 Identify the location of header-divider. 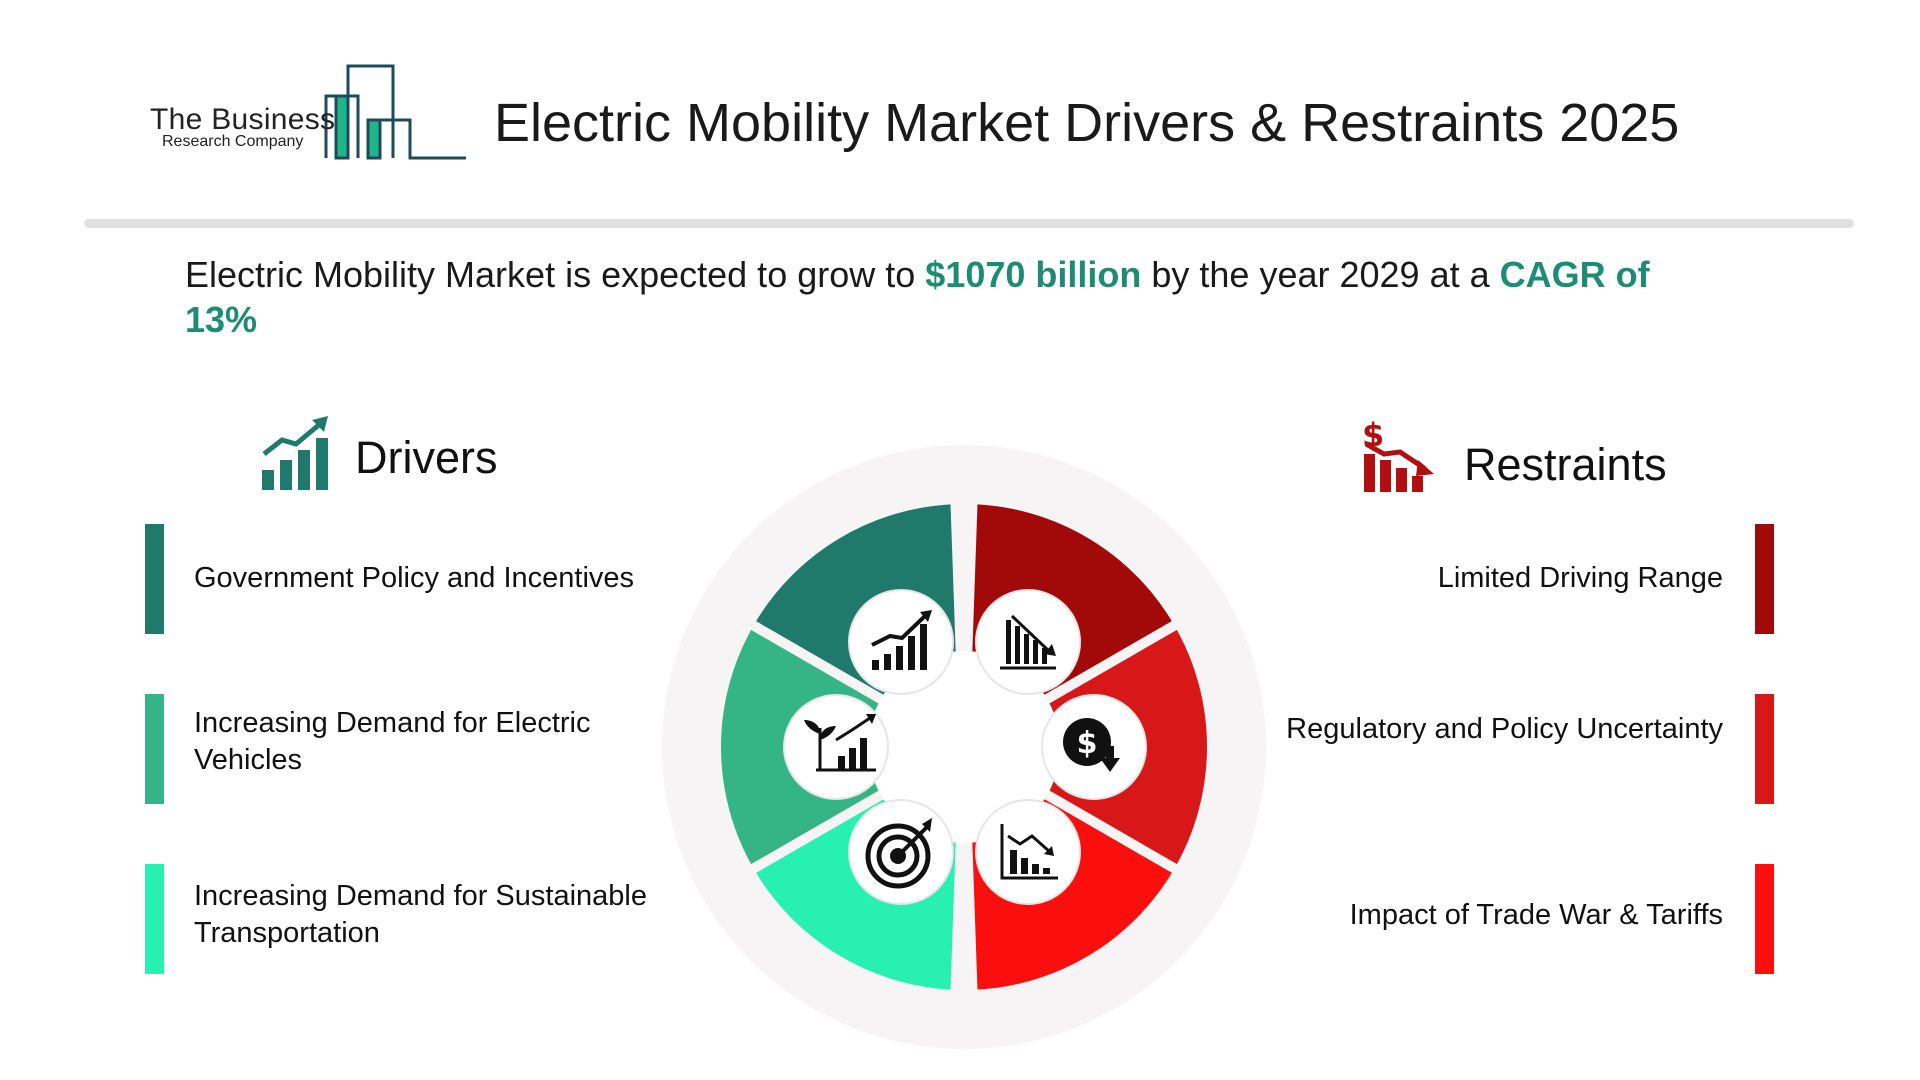
(969, 223).